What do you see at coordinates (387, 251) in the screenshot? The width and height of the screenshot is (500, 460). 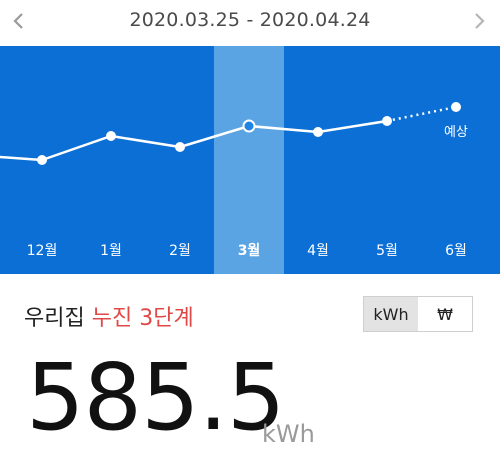 I see `month-tick-label: 5월` at bounding box center [387, 251].